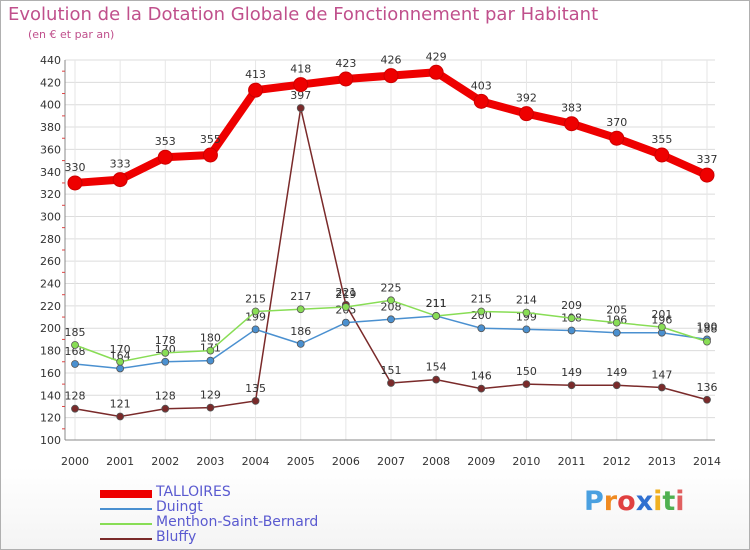  Describe the element at coordinates (707, 329) in the screenshot. I see `data-label: 188` at that location.